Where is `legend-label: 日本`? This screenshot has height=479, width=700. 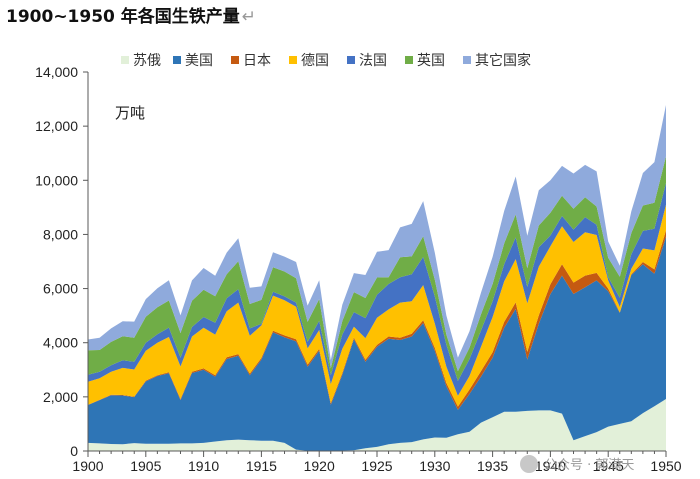
legend-label: 日本 is located at coordinates (257, 61).